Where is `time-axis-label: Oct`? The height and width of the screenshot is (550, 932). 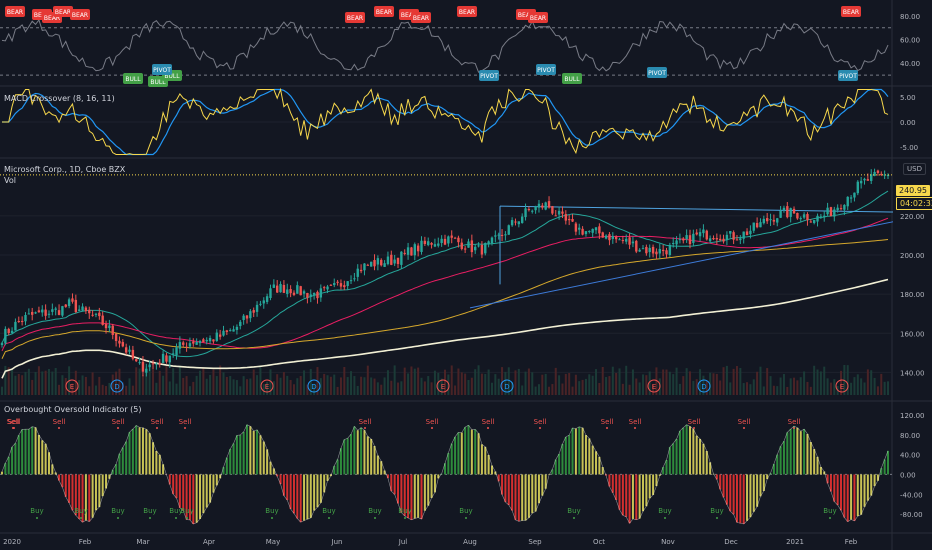
time-axis-label: Oct is located at coordinates (599, 542).